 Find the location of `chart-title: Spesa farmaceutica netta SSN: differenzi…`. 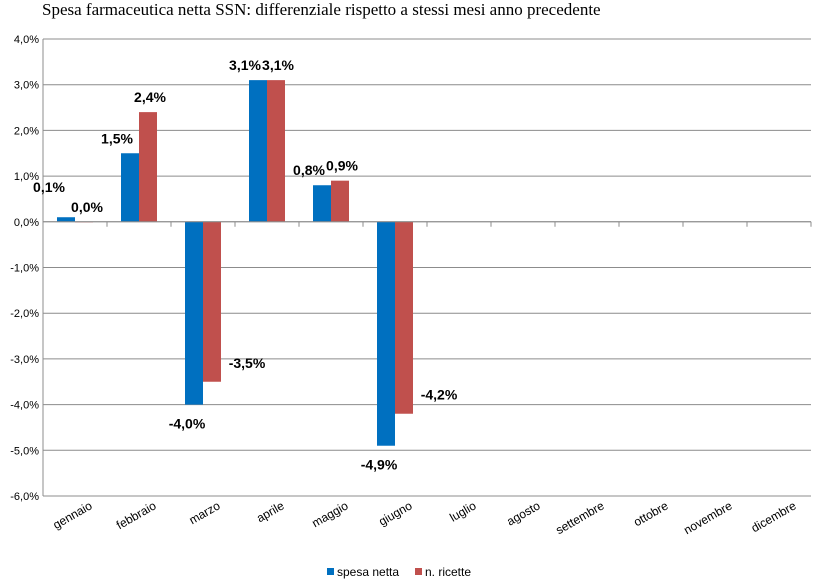

chart-title: Spesa farmaceutica netta SSN: differenzi… is located at coordinates (321, 9).